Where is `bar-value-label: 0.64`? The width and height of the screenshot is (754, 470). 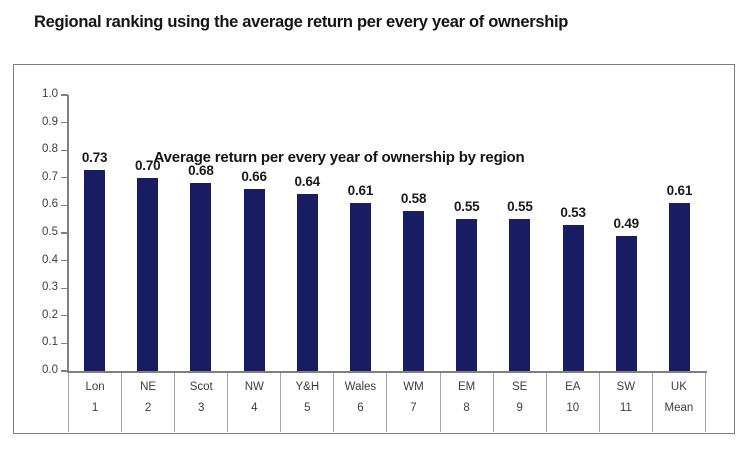 bar-value-label: 0.64 is located at coordinates (307, 181).